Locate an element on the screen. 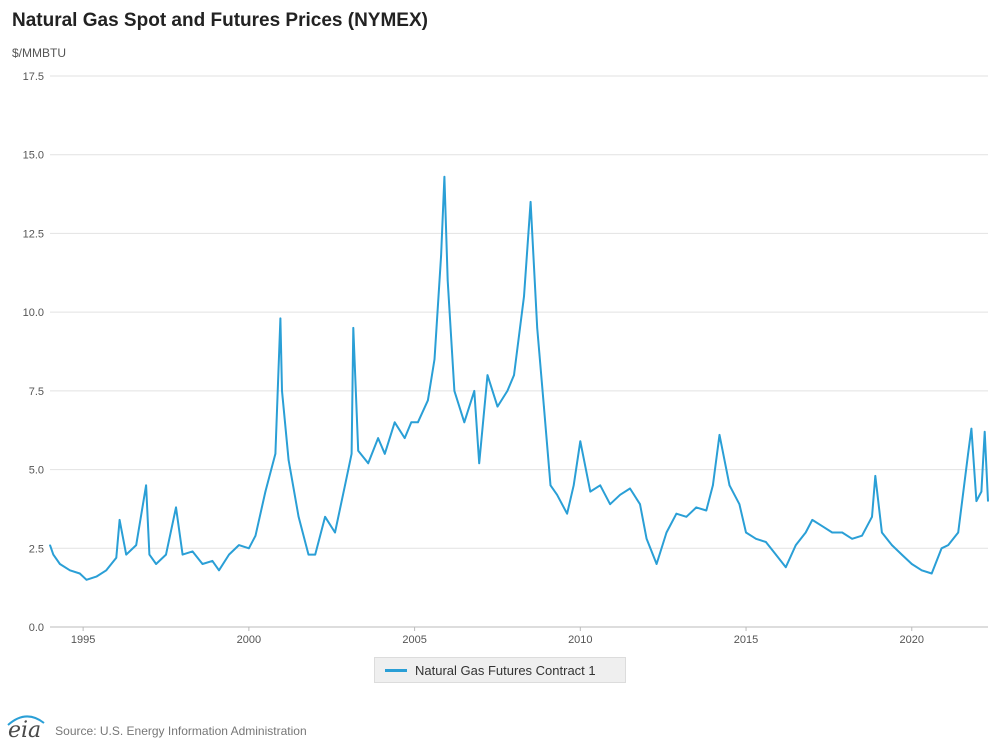  y-tick-label: 5.0 is located at coordinates (36, 471).